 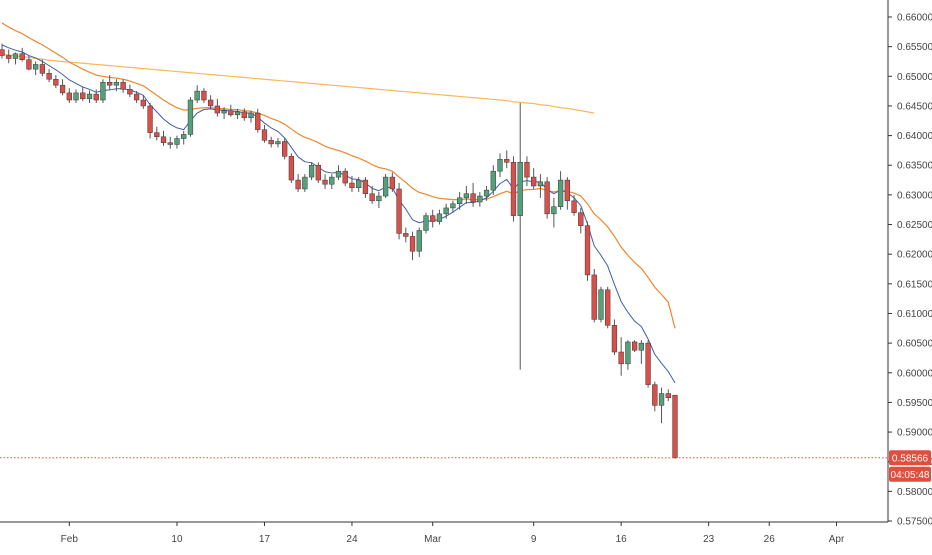 I want to click on time-axis: Feb 10 17 24 Mar 9 16 23 26 Apr, so click(x=444, y=533).